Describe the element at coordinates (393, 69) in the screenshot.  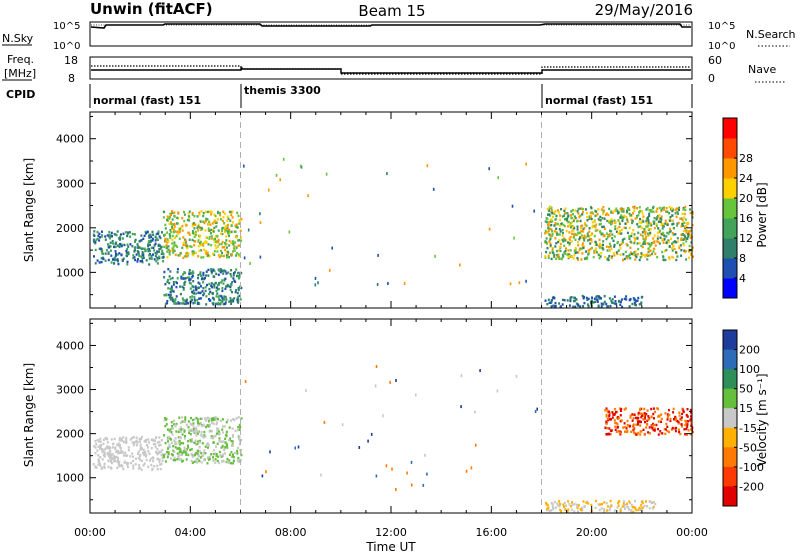
I see `freq-panel: Freq. [MHz] 18 8 60 0 Nave` at that location.